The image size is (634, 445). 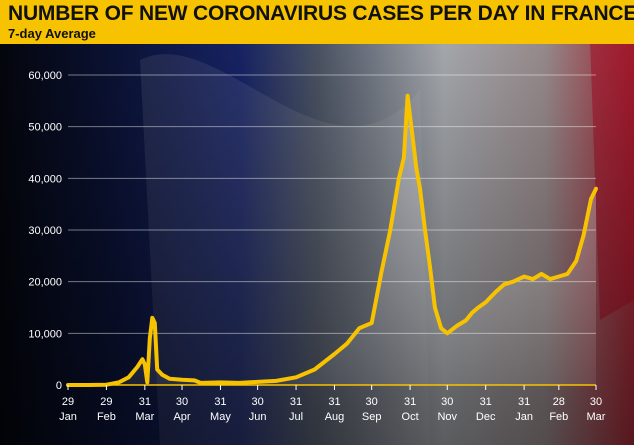 I want to click on x-tick-month: Sep, so click(x=372, y=417).